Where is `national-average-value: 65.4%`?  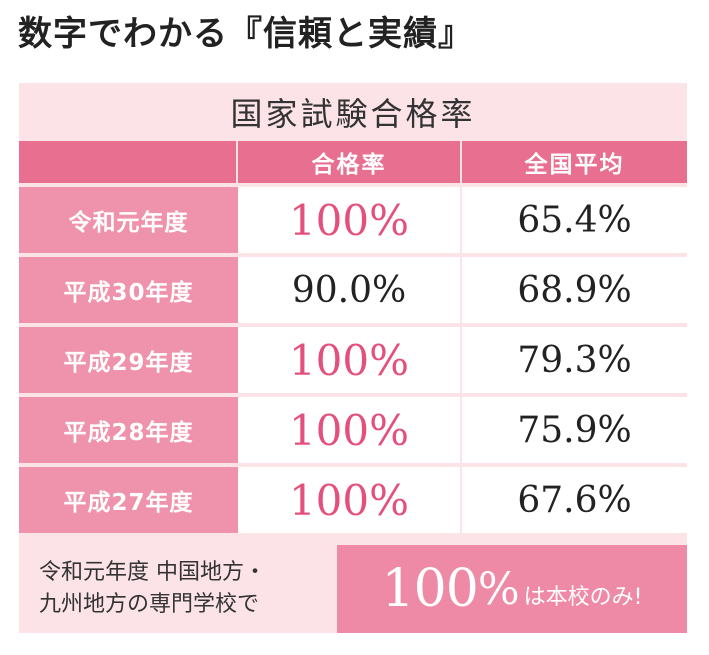 national-average-value: 65.4% is located at coordinates (574, 220).